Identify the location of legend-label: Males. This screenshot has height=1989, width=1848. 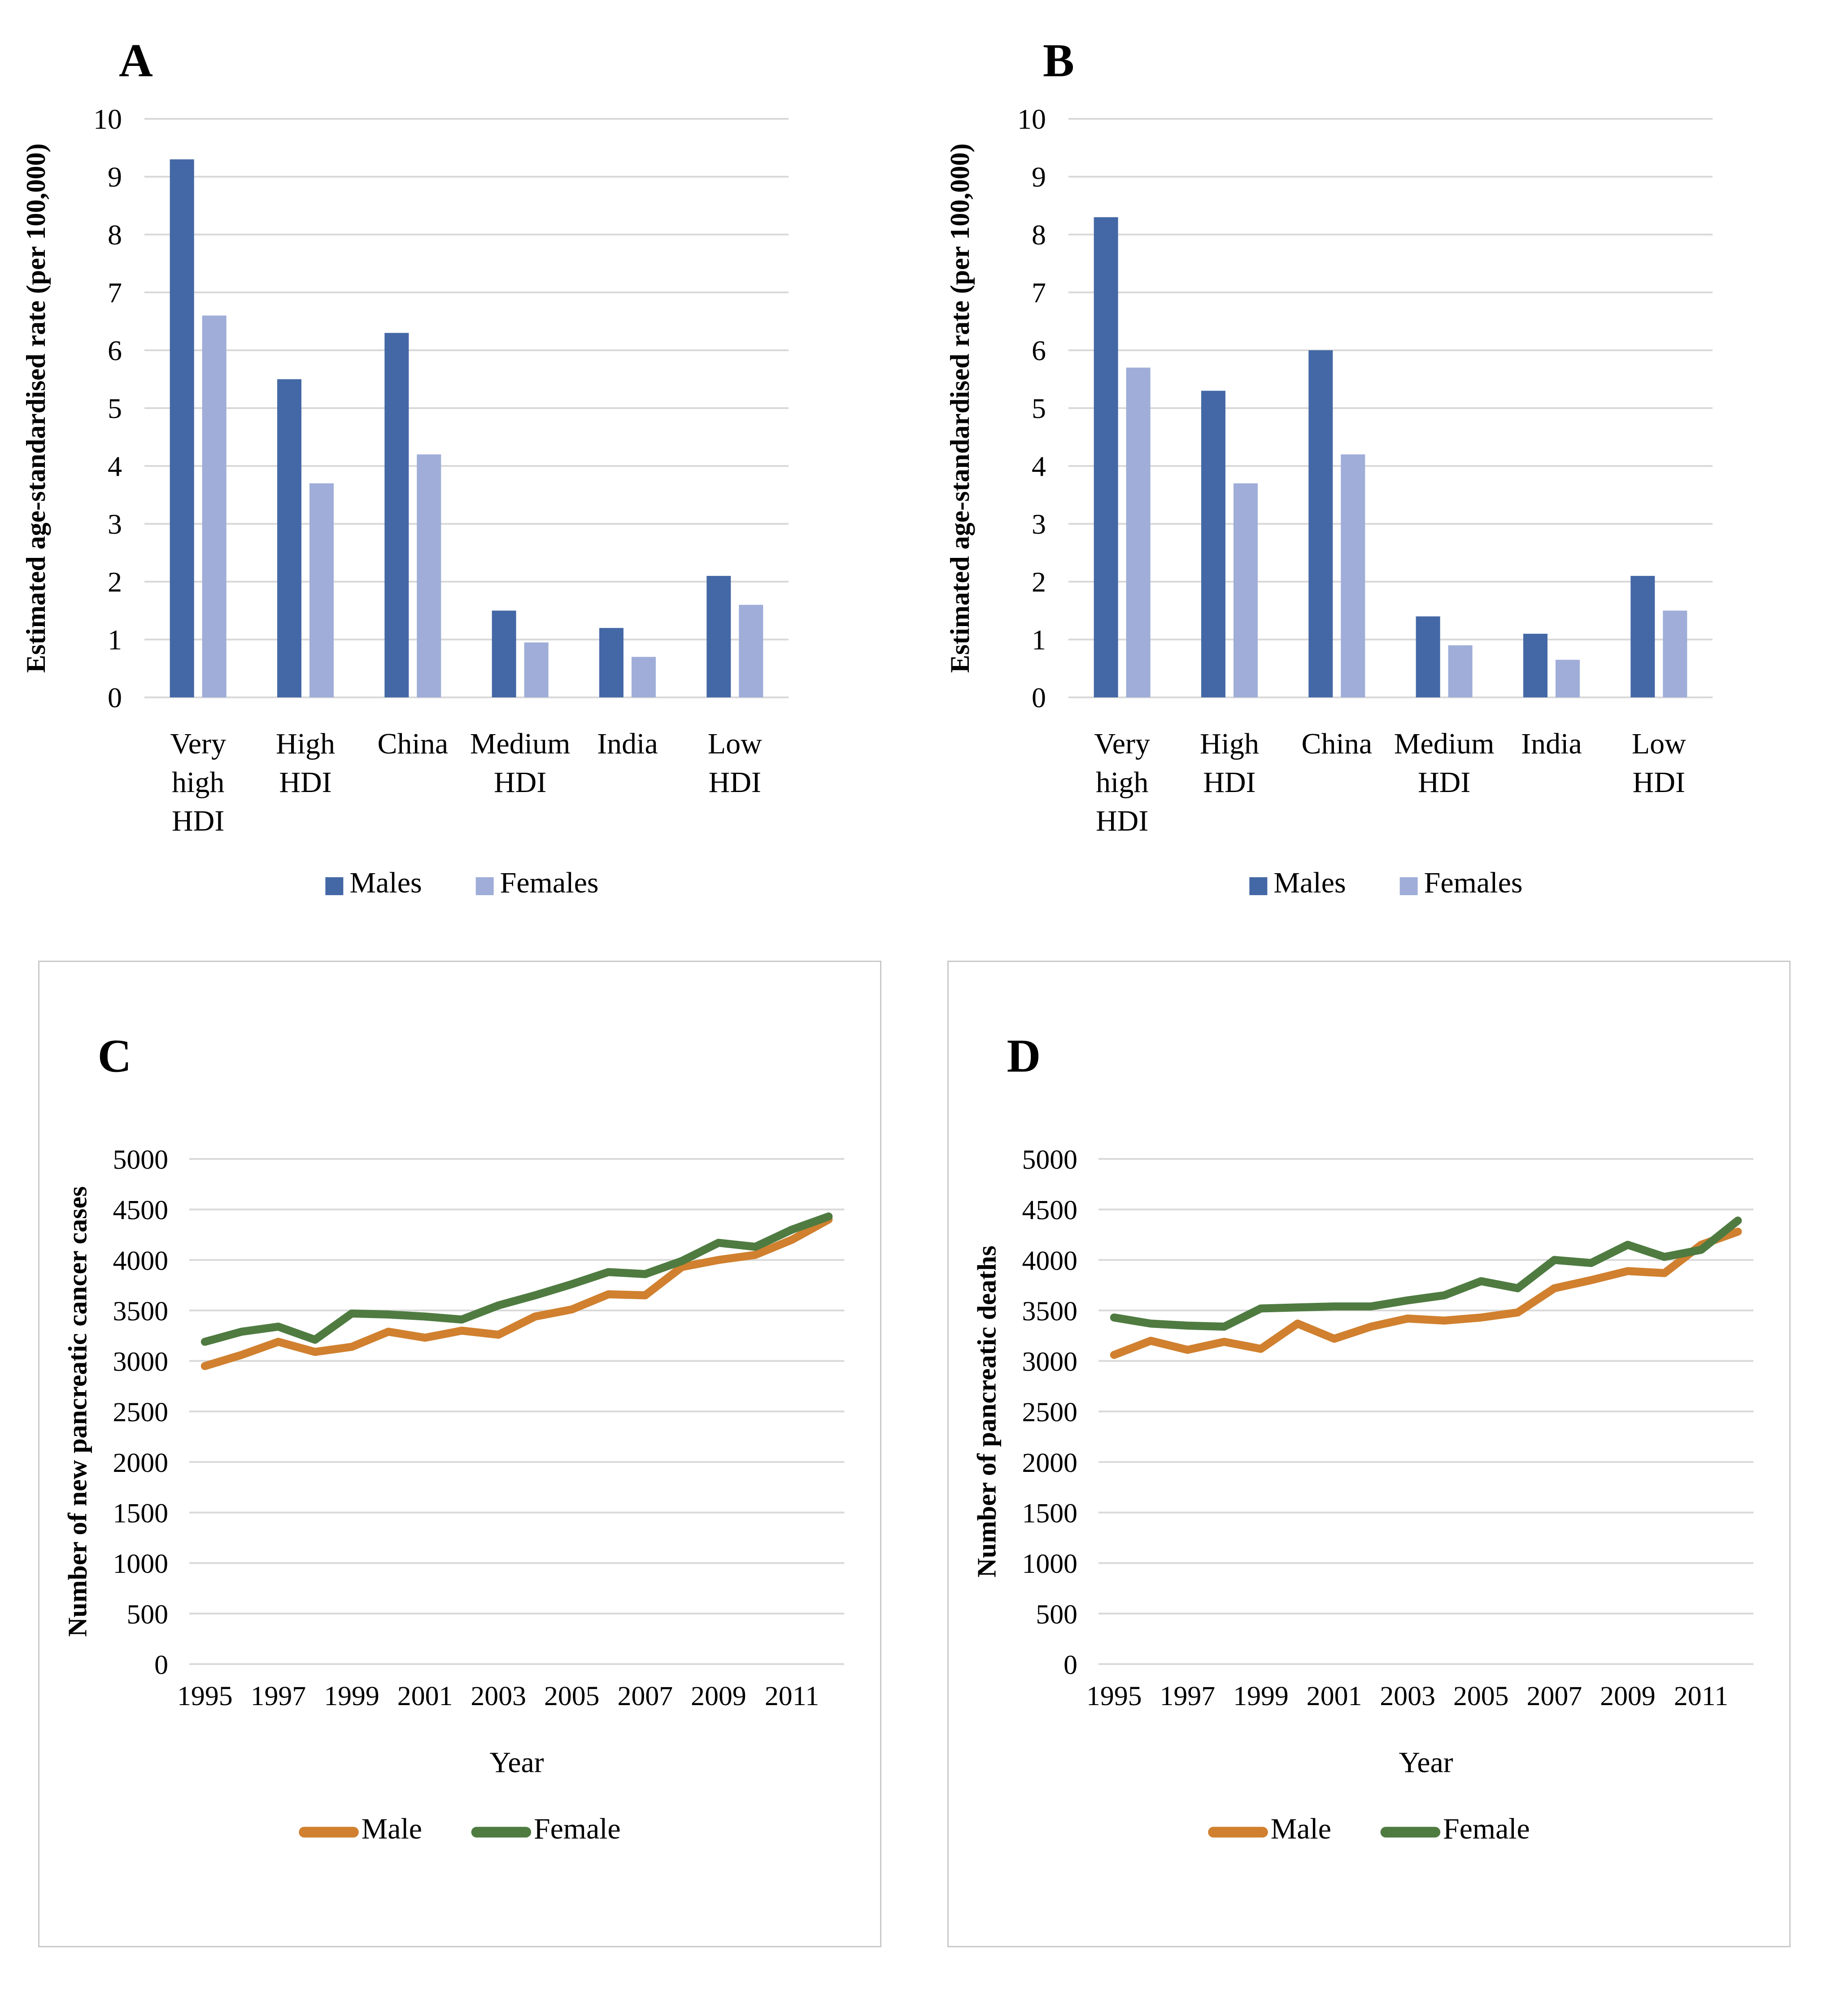
(1309, 883).